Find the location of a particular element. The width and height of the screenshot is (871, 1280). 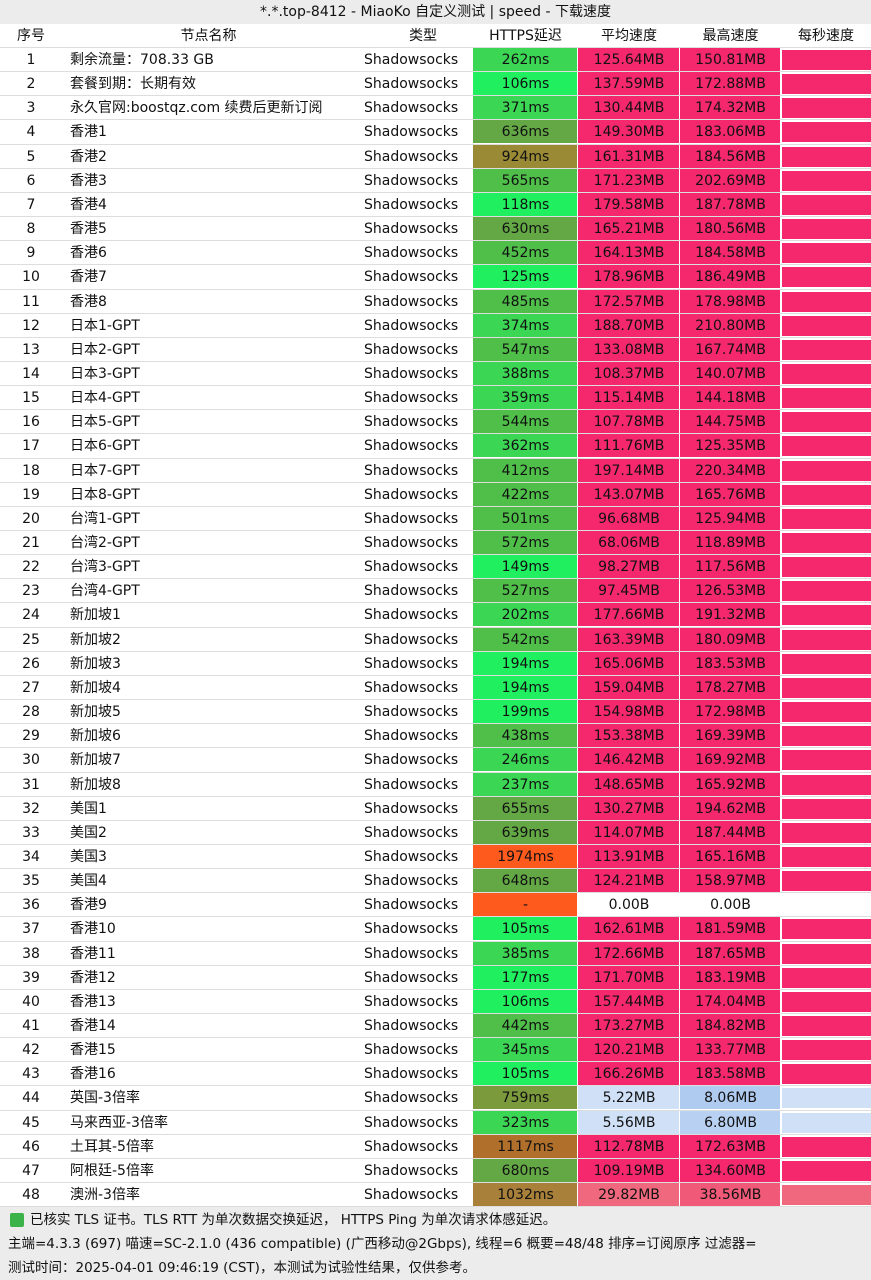

table-cell: 187.78MB is located at coordinates (730, 204).